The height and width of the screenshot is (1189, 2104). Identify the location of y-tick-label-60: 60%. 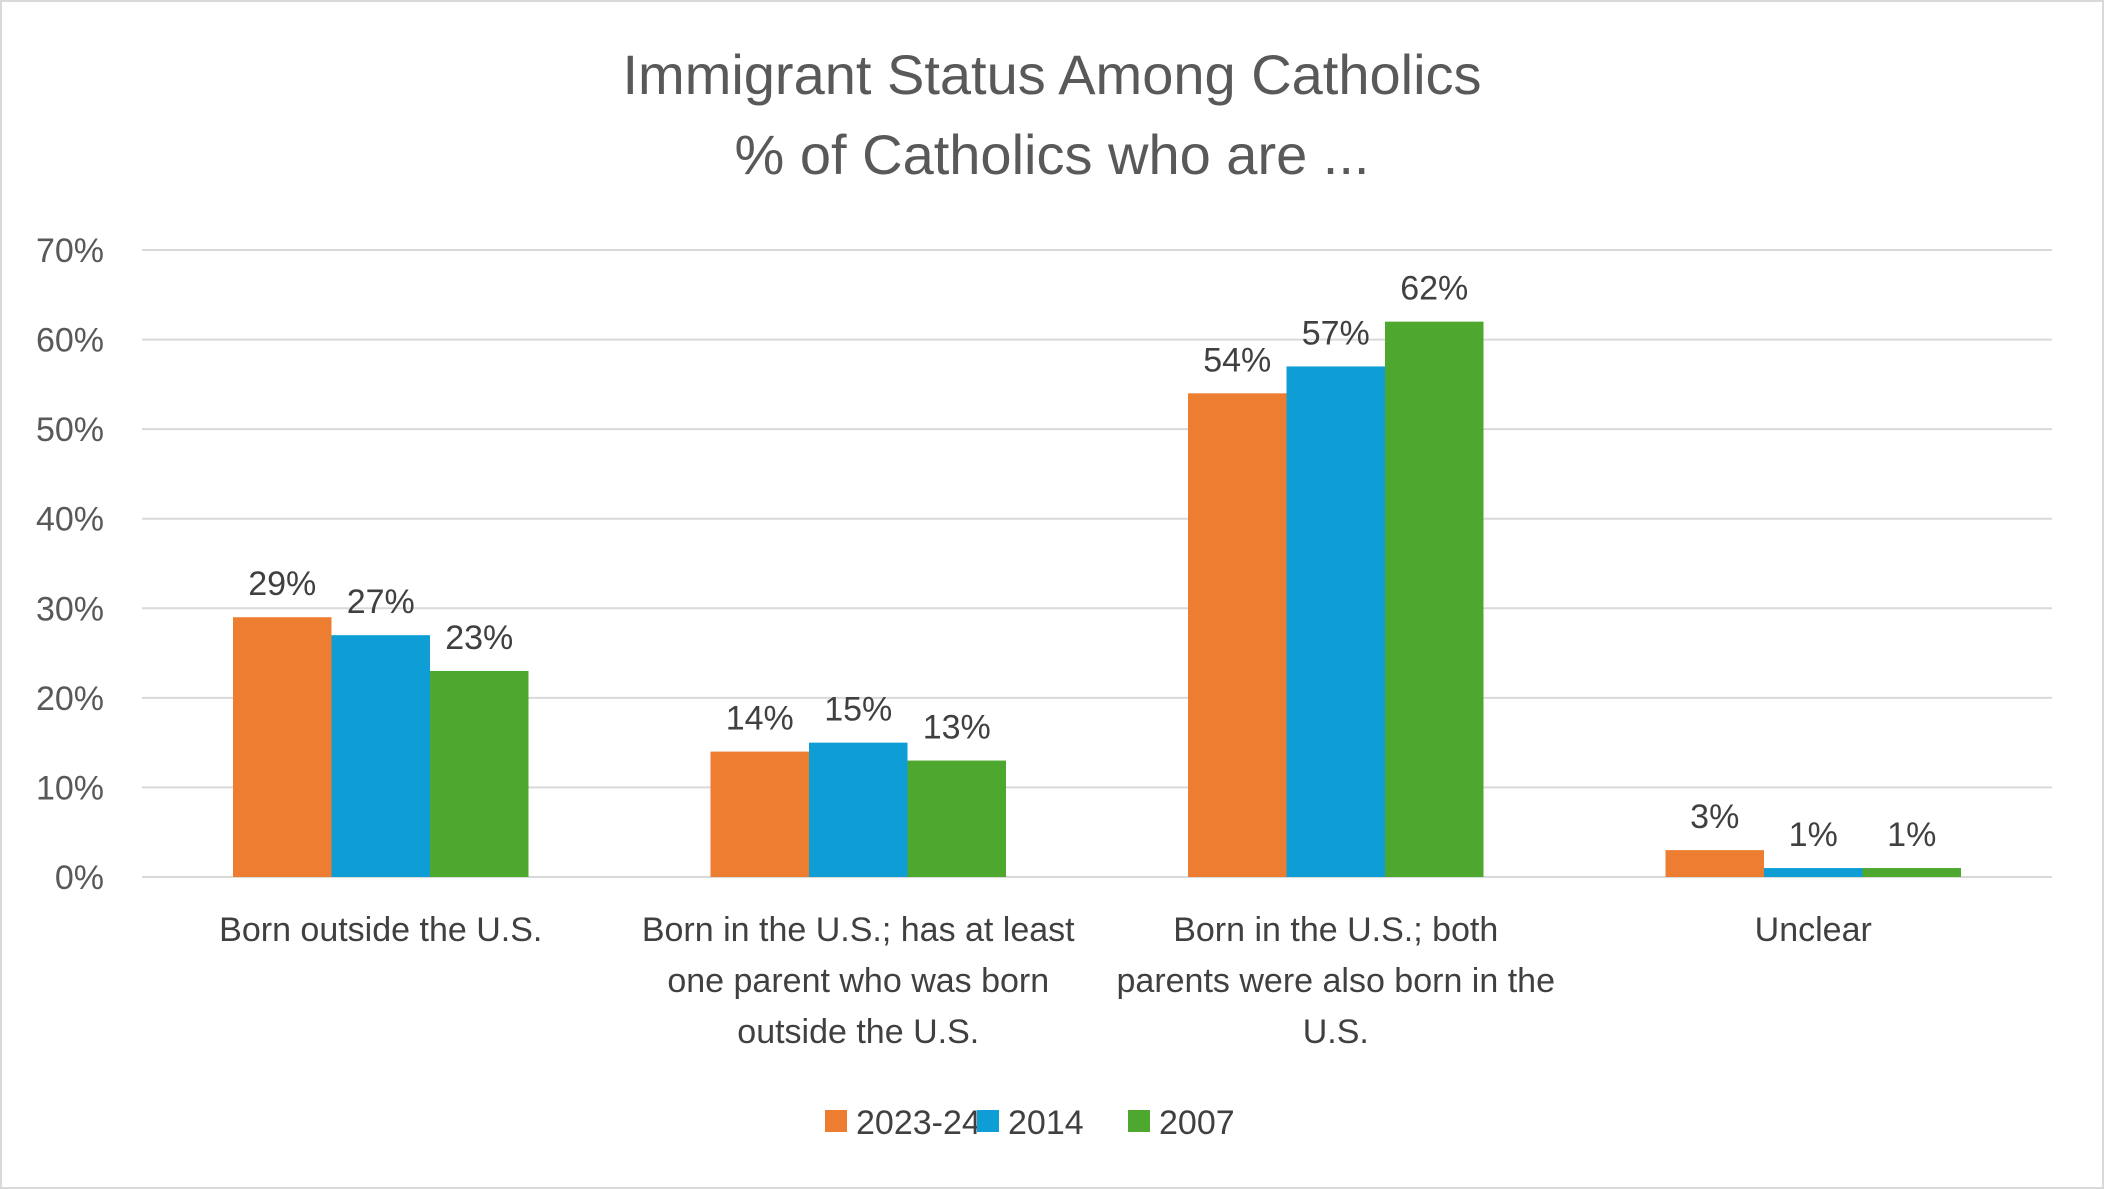
(70, 341).